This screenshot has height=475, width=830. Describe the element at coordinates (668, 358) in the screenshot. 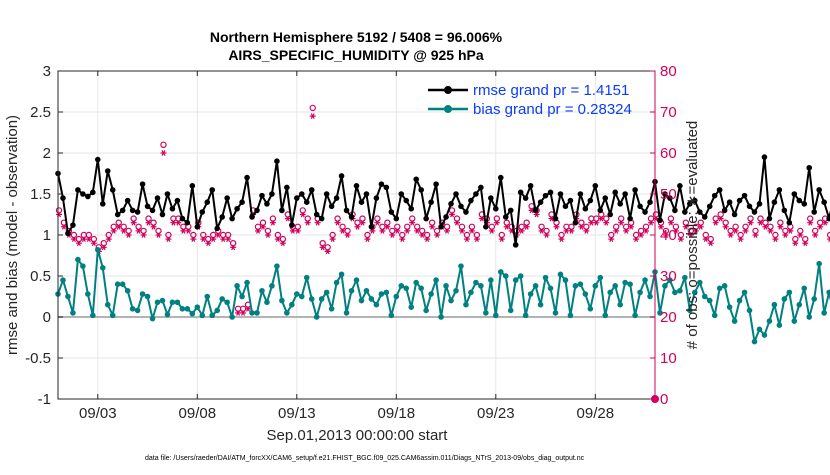

I see `y-right-tick-label: 10` at that location.